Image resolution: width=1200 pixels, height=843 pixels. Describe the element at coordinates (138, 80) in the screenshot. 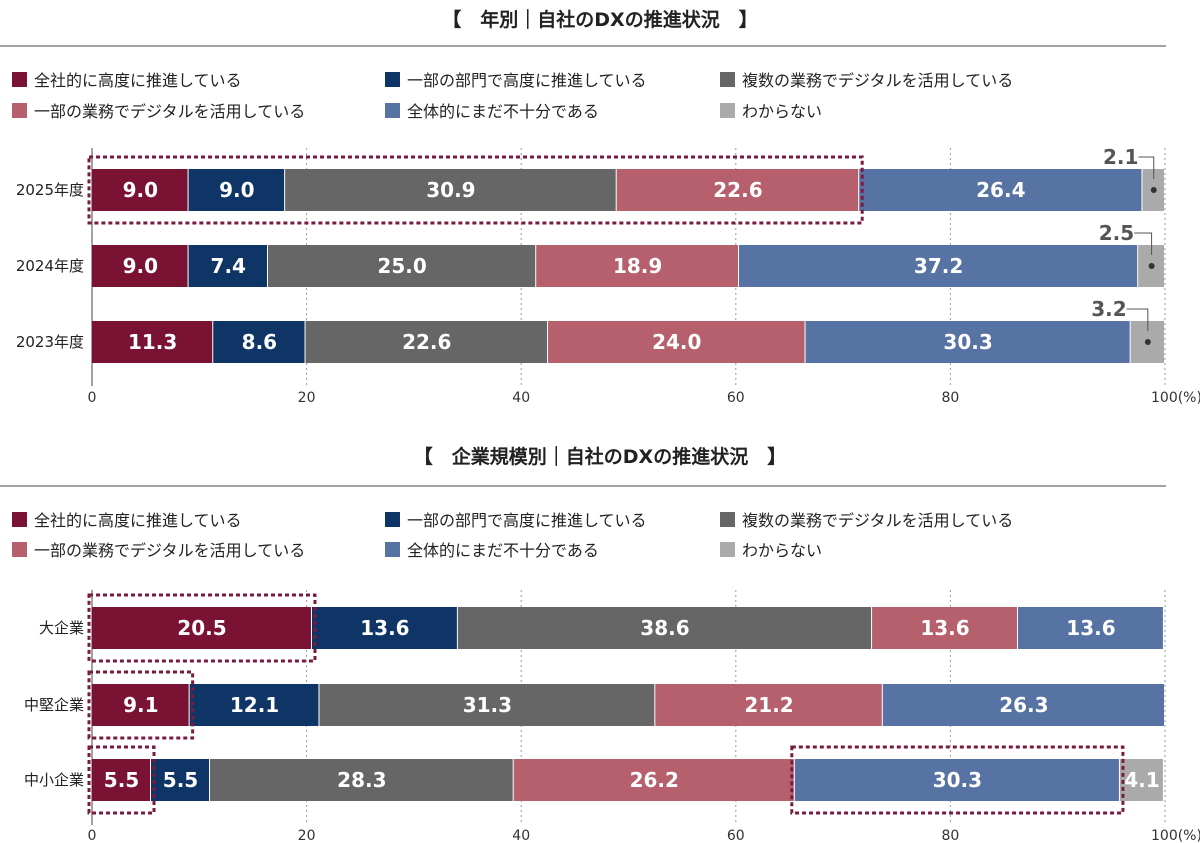

I see `legend-label: 全社的に高度に推進している` at that location.